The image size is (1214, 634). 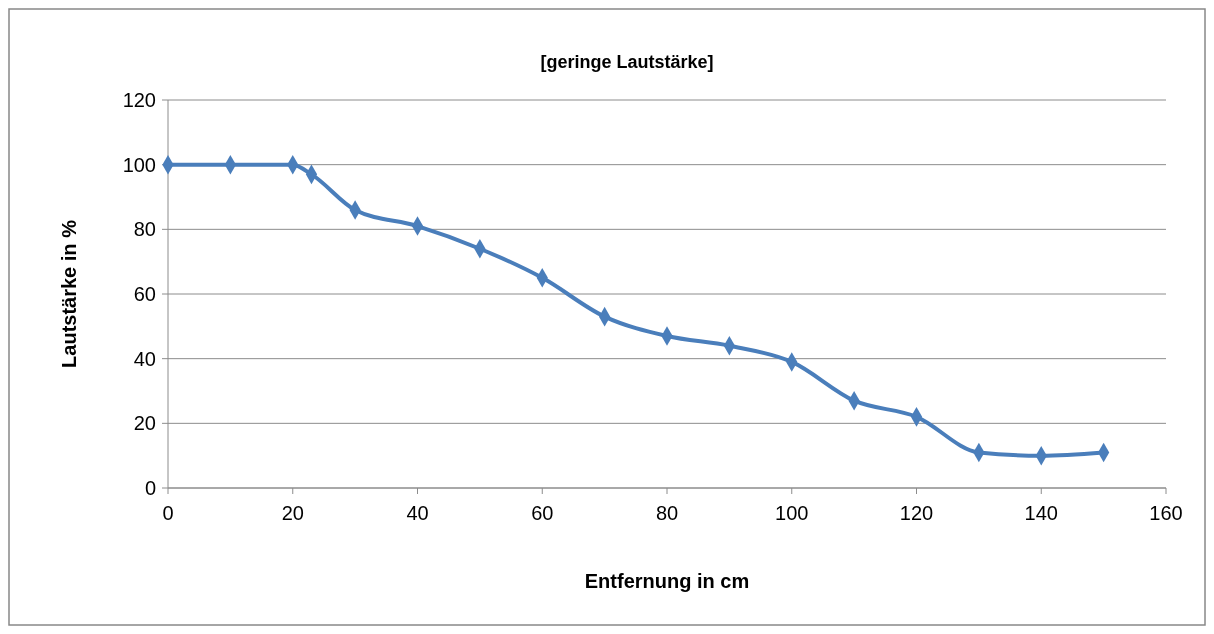 I want to click on x-tick-label: 0, so click(x=168, y=513).